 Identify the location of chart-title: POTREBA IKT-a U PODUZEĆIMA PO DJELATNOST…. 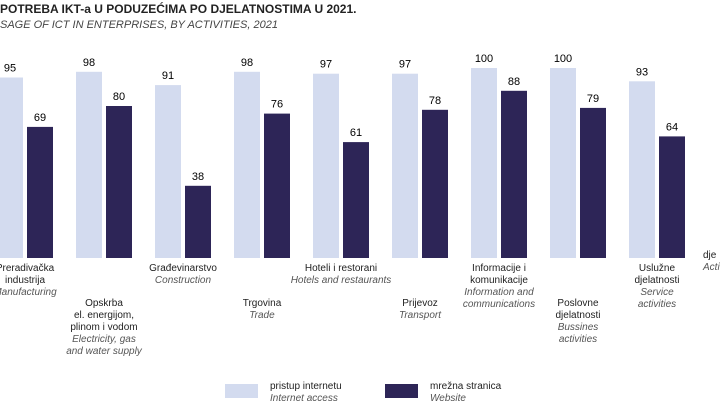
(178, 9).